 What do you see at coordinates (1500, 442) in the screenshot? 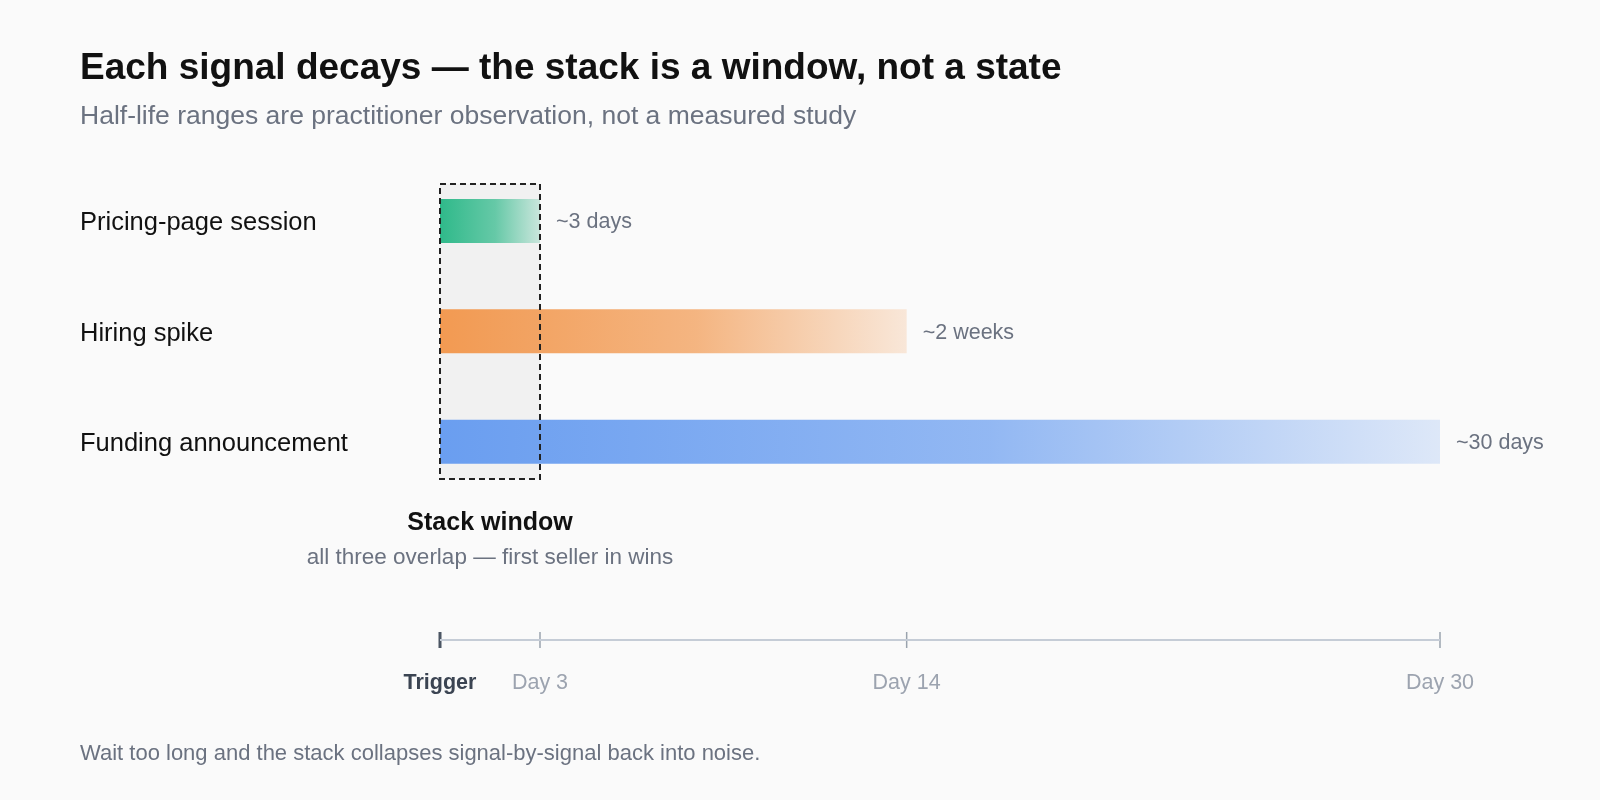
I see `annotation: ~30 days` at bounding box center [1500, 442].